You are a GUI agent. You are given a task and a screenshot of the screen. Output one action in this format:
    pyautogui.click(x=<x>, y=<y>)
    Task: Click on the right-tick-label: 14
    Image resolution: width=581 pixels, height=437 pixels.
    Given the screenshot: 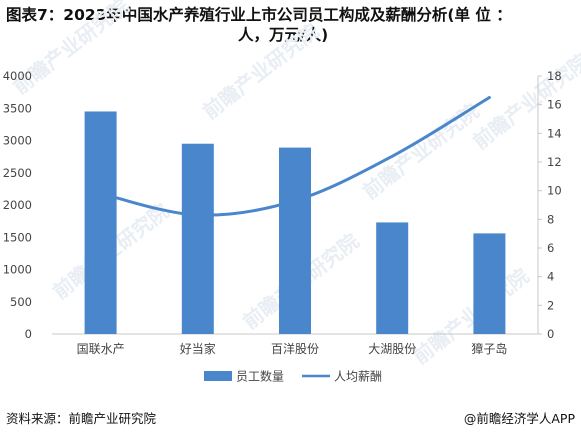 What is the action you would take?
    pyautogui.click(x=554, y=133)
    